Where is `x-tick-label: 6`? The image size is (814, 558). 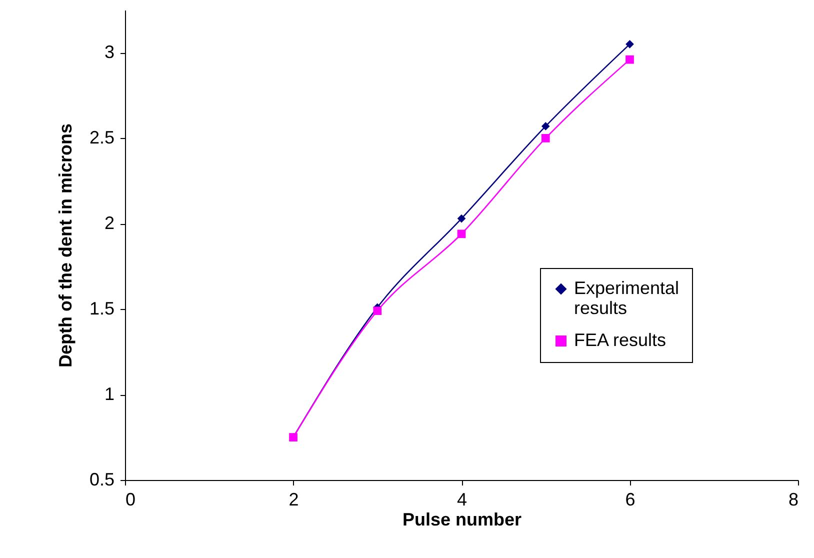
x-tick-label: 6 is located at coordinates (630, 500).